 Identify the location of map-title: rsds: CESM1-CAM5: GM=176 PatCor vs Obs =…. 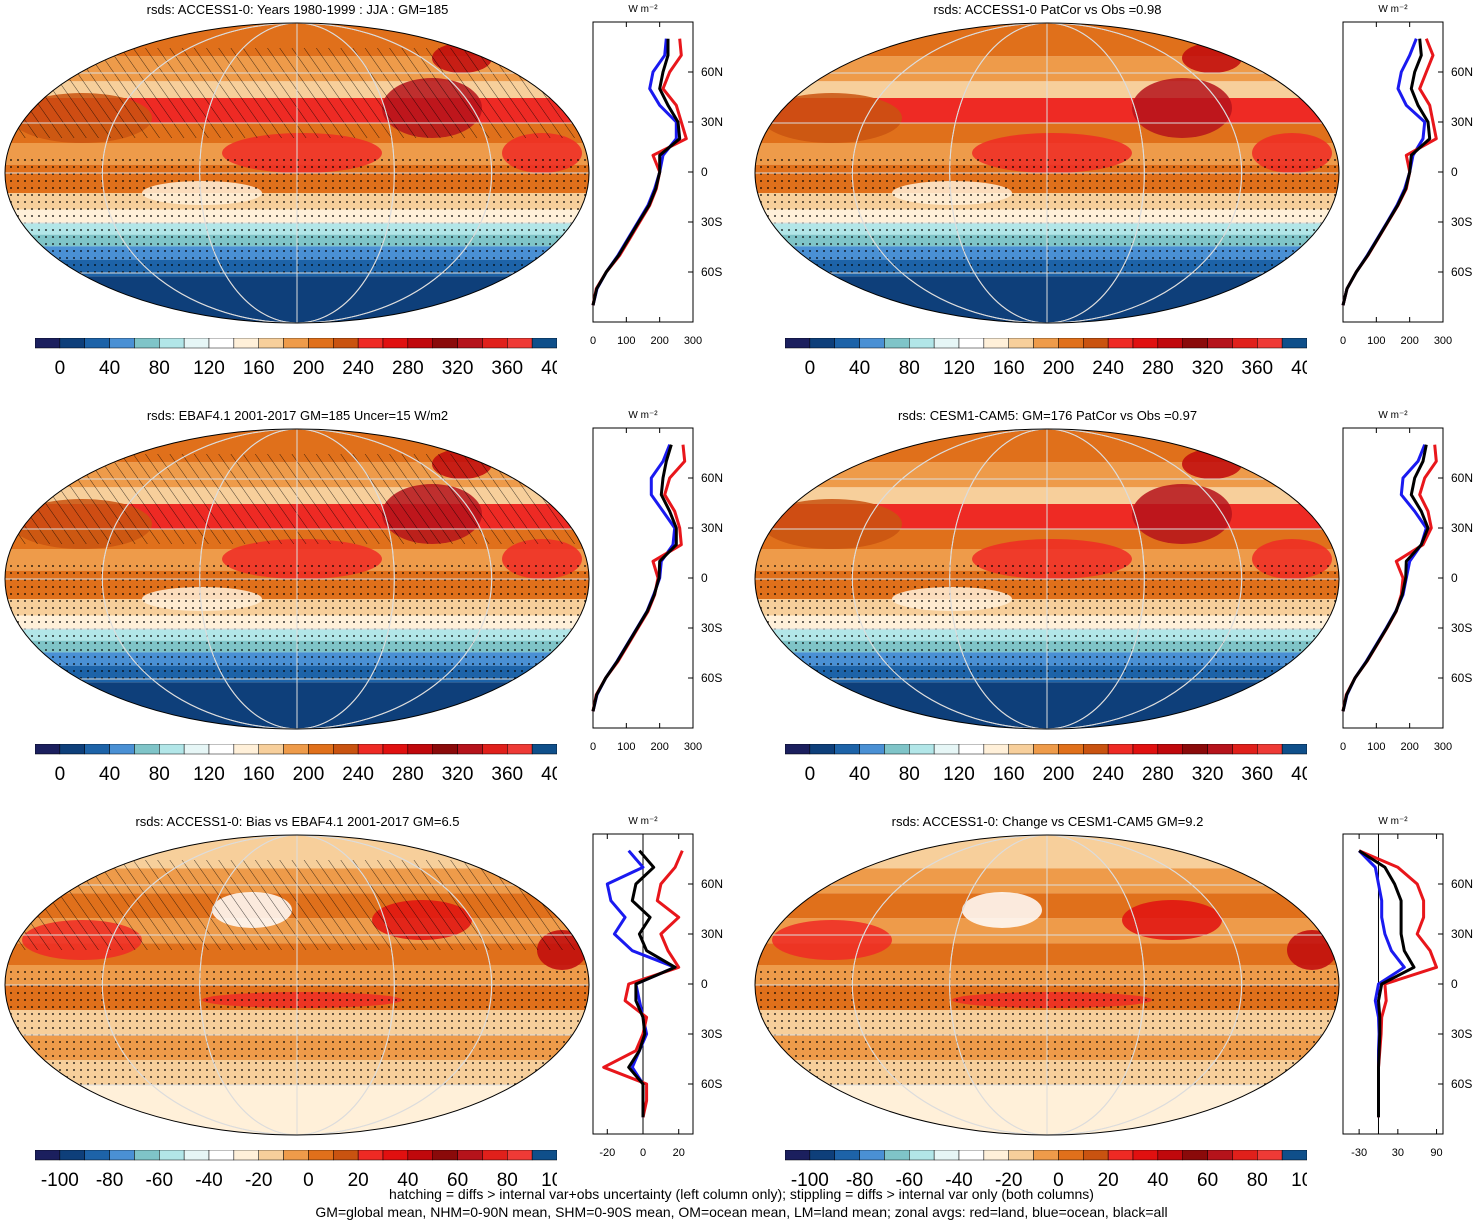
(1047, 415).